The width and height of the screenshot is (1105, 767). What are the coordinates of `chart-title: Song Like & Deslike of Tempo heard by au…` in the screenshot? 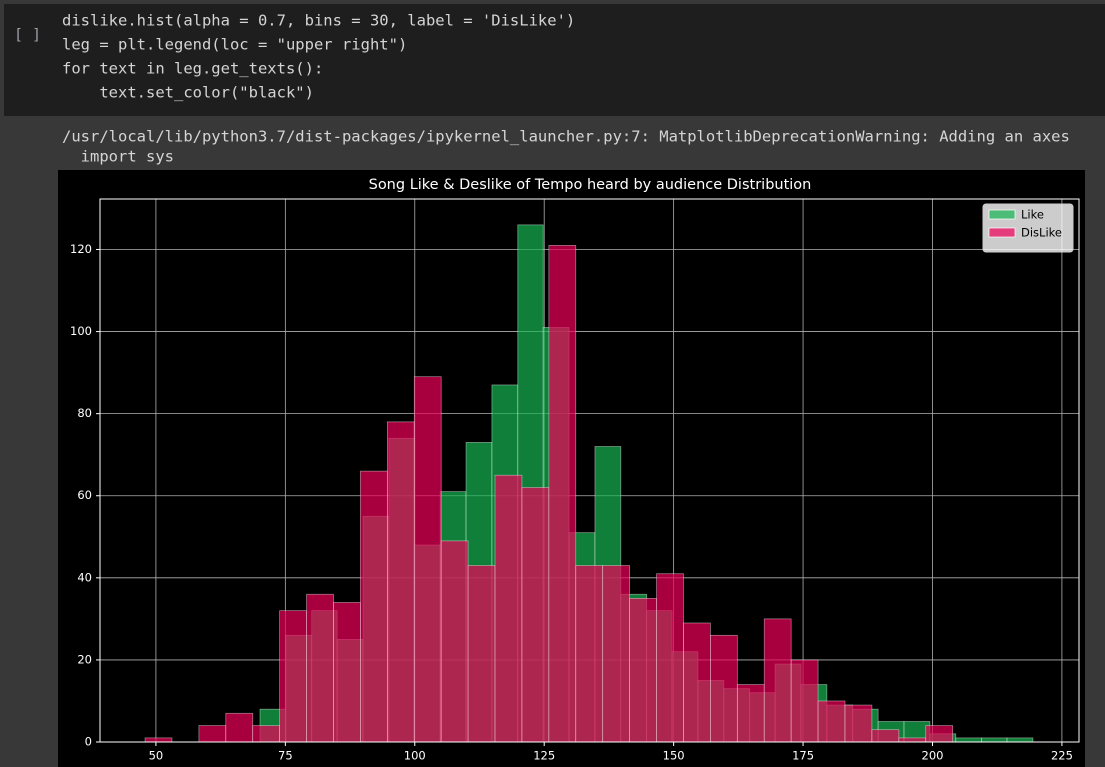 It's located at (590, 185).